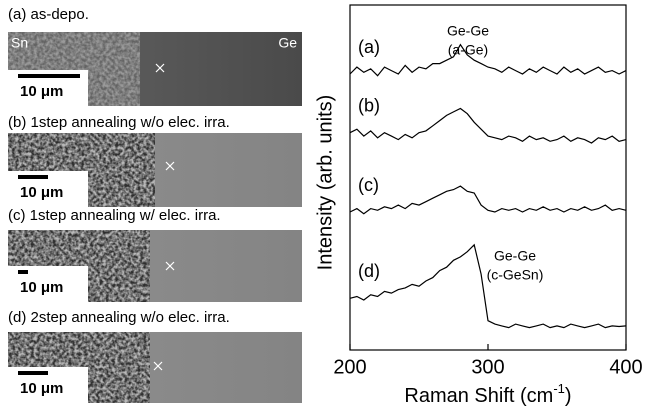 The height and width of the screenshot is (415, 645). I want to click on spectrum-label: (b), so click(369, 105).